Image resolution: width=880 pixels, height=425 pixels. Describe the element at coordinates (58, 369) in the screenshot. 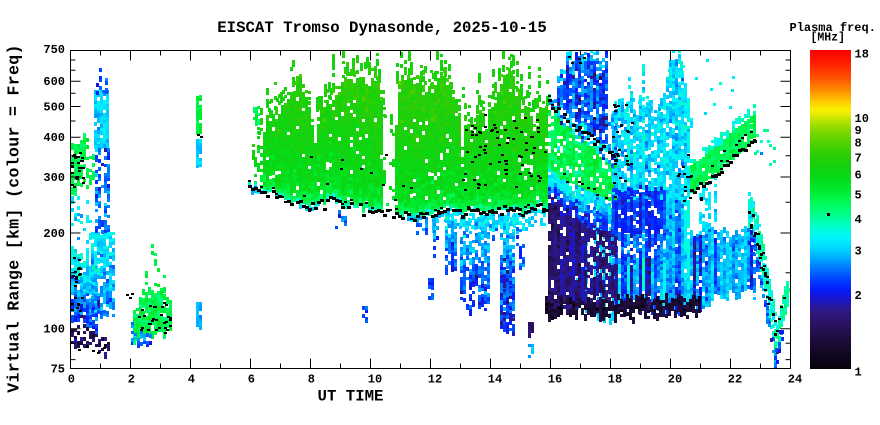

I see `svg-text: 75` at that location.